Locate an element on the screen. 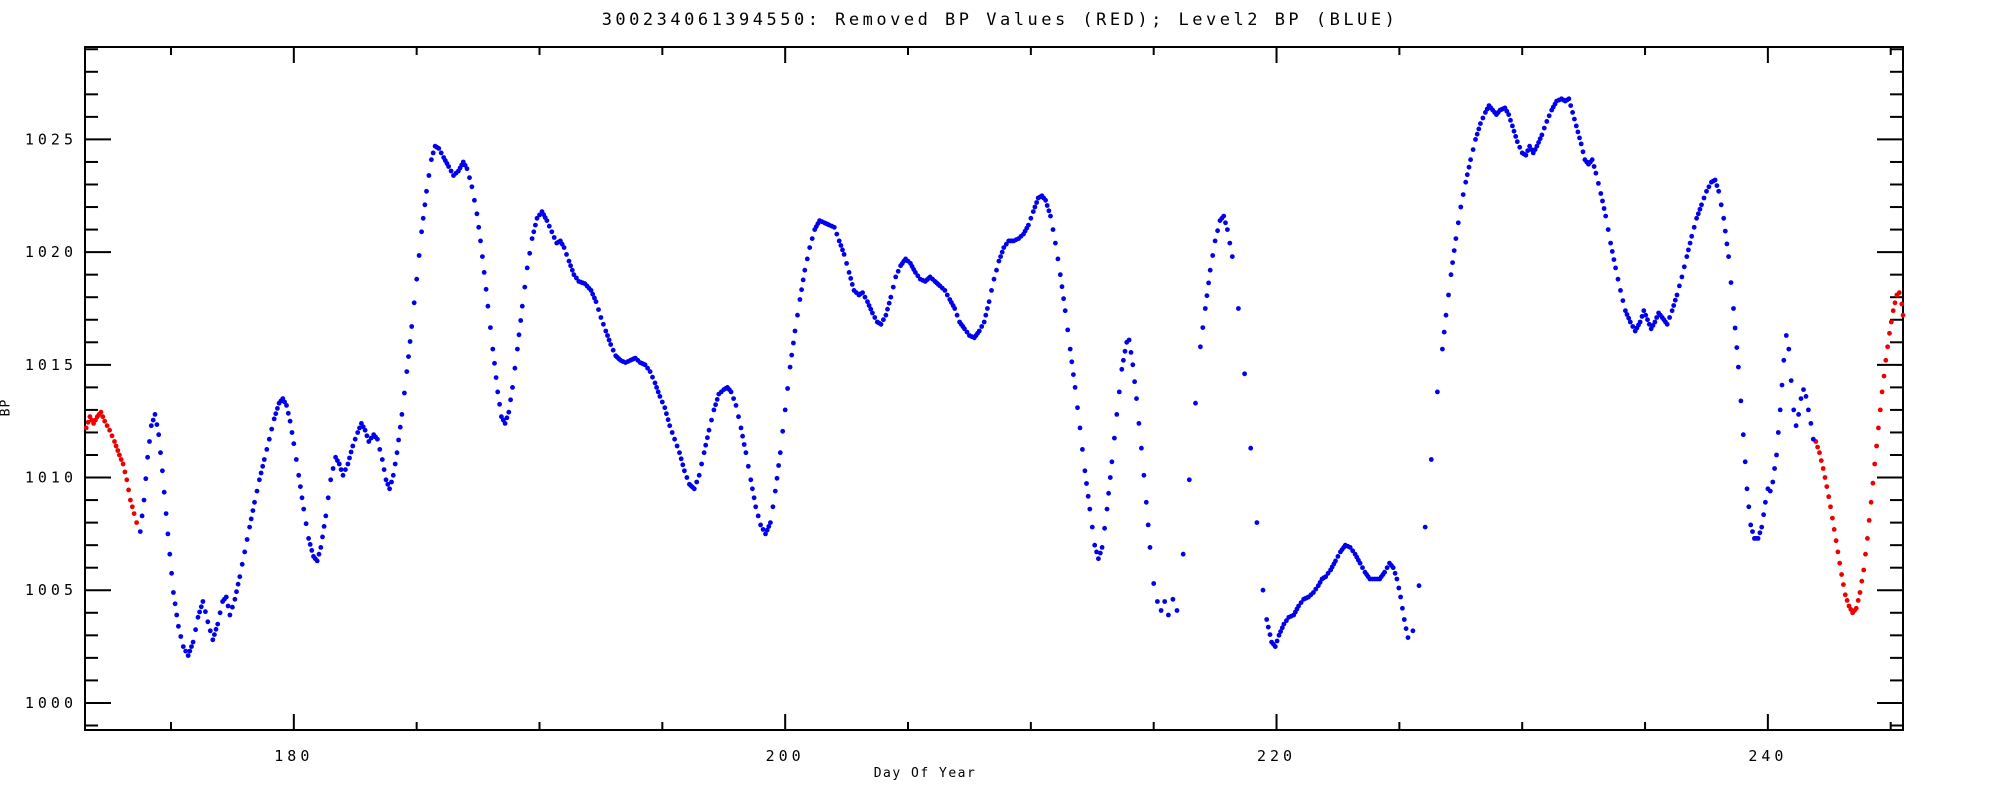 The height and width of the screenshot is (800, 2000). svg-text: 1025 is located at coordinates (51, 139).